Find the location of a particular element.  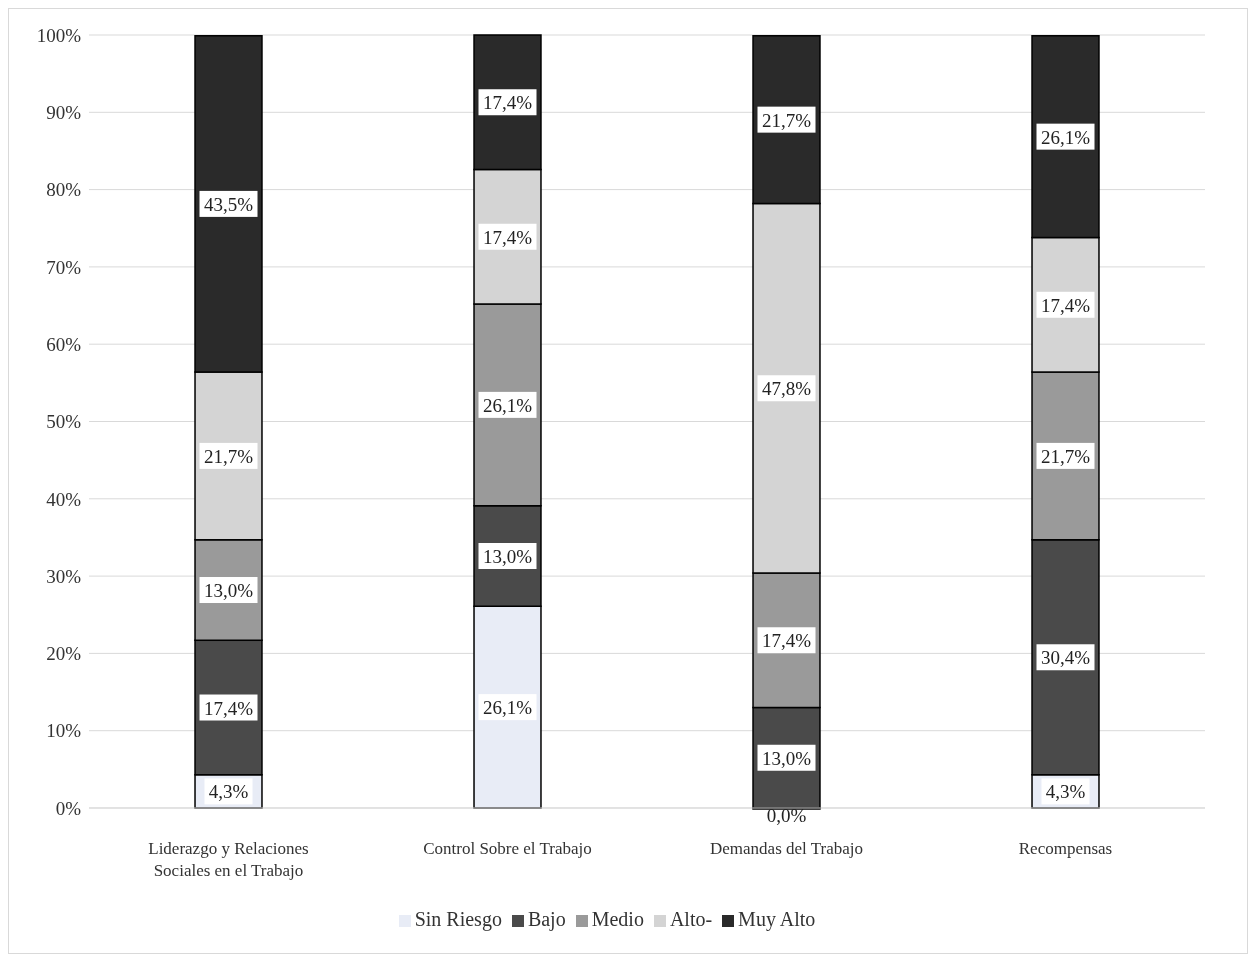

legend-label: Sin Riesgo is located at coordinates (458, 919).